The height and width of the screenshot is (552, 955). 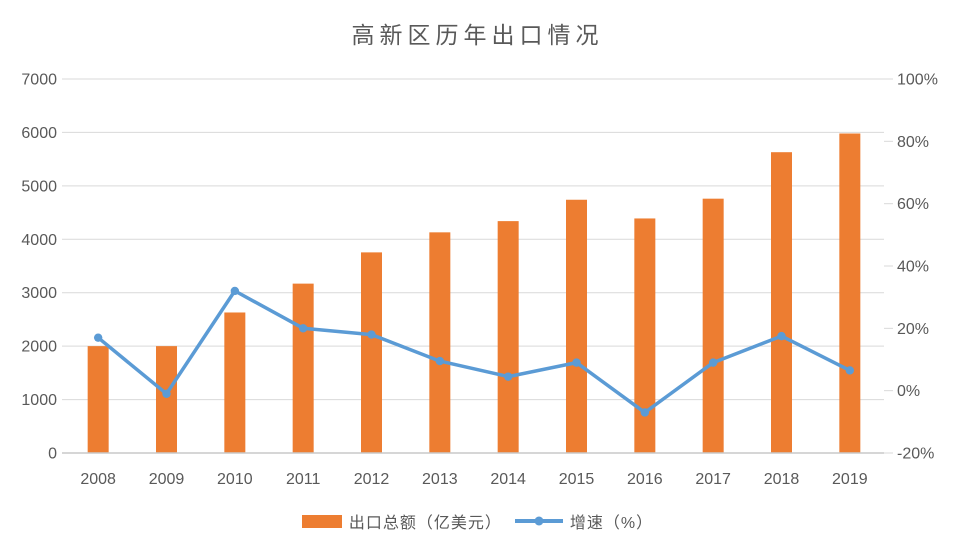 I want to click on bar-2019, so click(x=850, y=293).